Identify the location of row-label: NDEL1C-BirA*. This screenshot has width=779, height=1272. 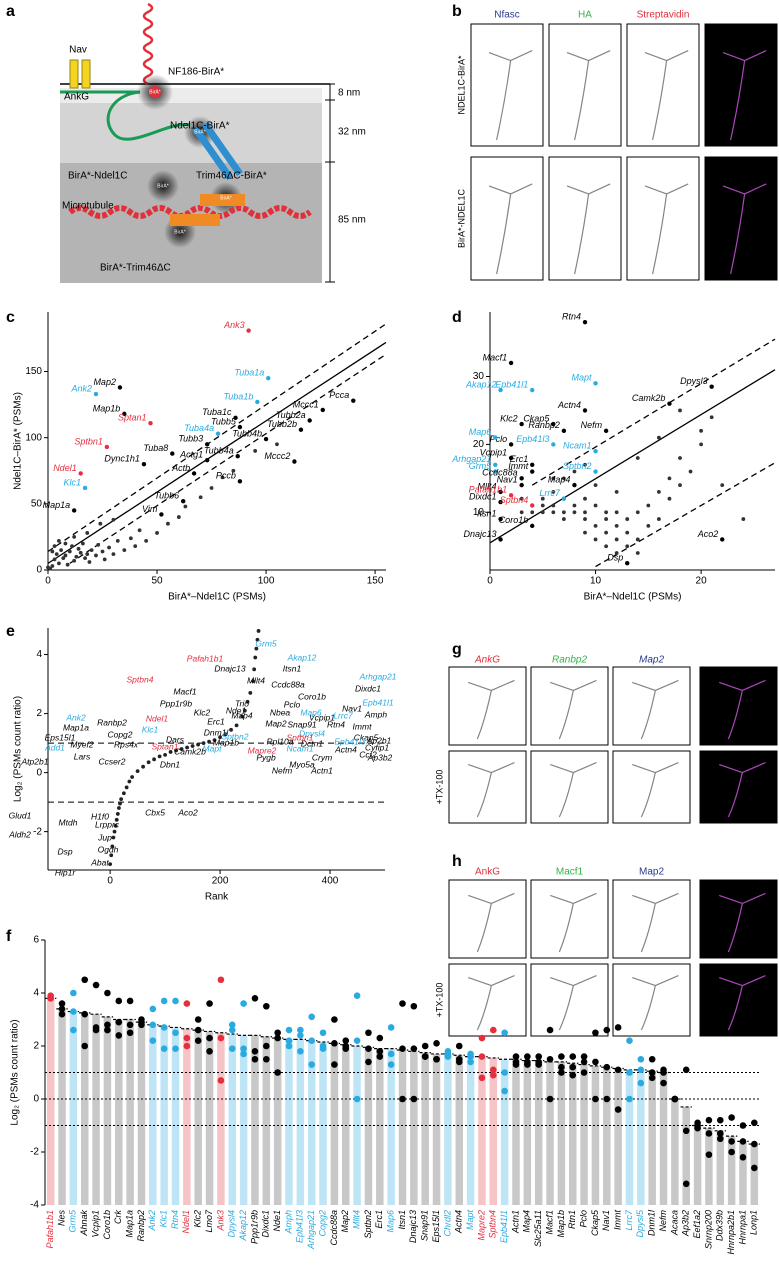
(461, 85).